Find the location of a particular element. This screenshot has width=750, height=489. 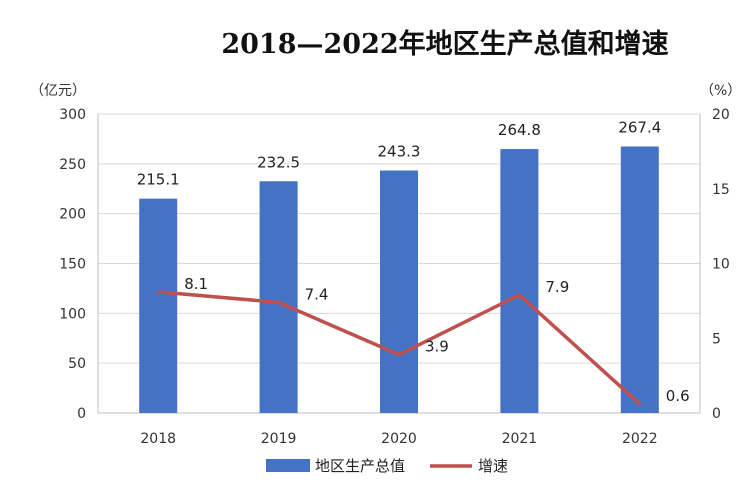

category-label: 2018 is located at coordinates (158, 439).